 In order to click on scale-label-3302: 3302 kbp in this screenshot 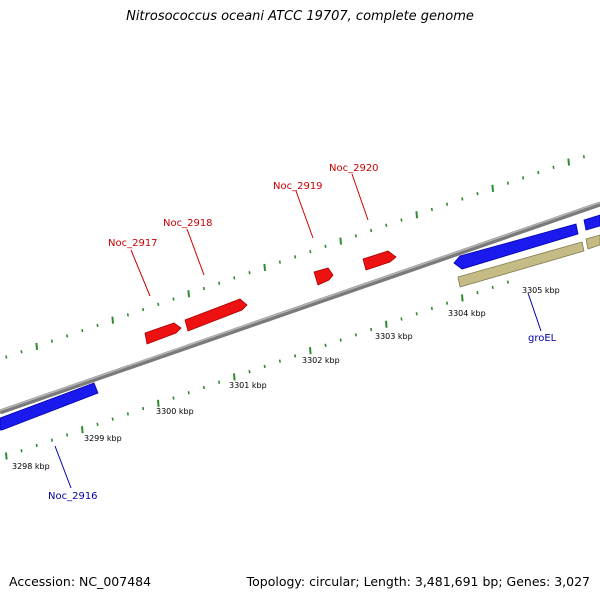, I will do `click(321, 360)`.